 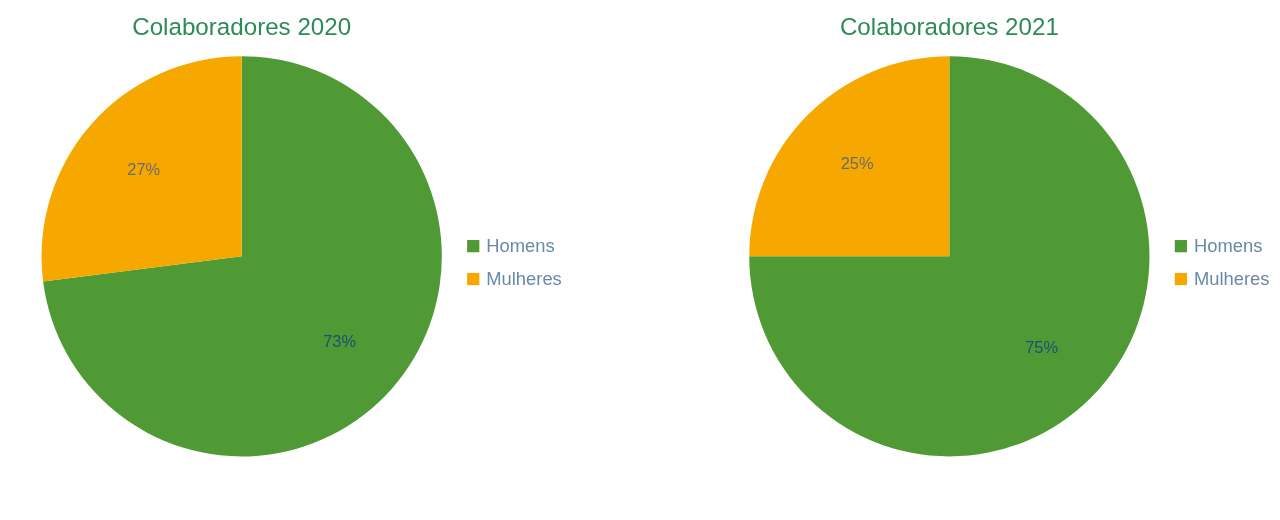 I want to click on data-label: 73%, so click(x=340, y=341).